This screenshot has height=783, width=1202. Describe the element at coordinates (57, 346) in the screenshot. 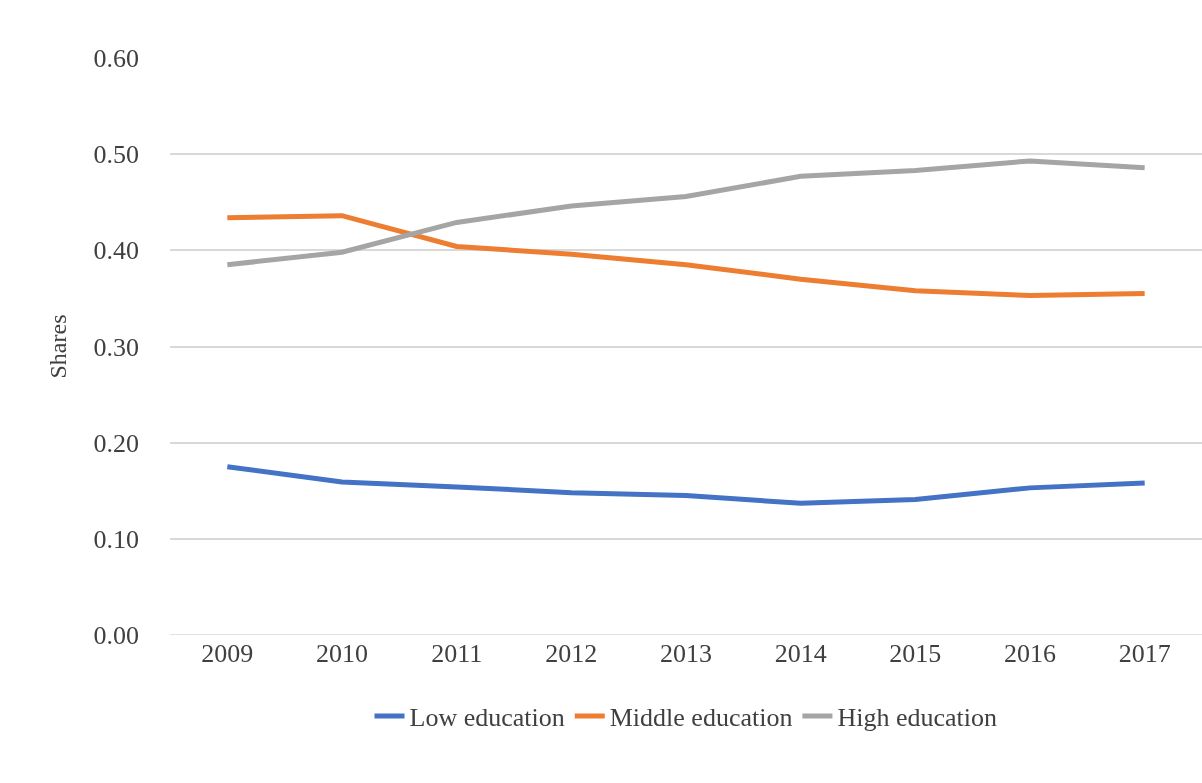

I see `y-axis-title: Shares` at that location.